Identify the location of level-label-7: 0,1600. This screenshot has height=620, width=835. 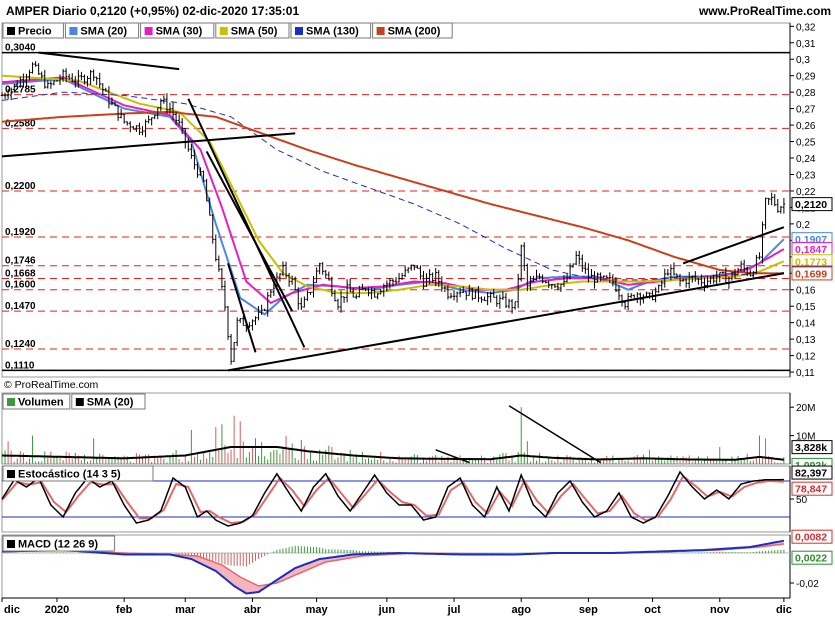
(20, 285).